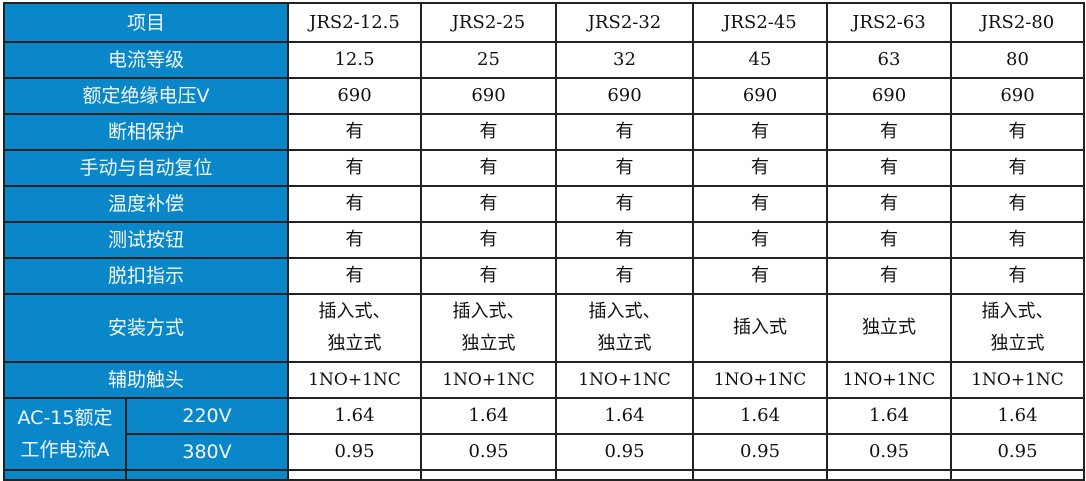 This screenshot has width=1086, height=481. What do you see at coordinates (146, 204) in the screenshot?
I see `row-label-cell: 温度补偿` at bounding box center [146, 204].